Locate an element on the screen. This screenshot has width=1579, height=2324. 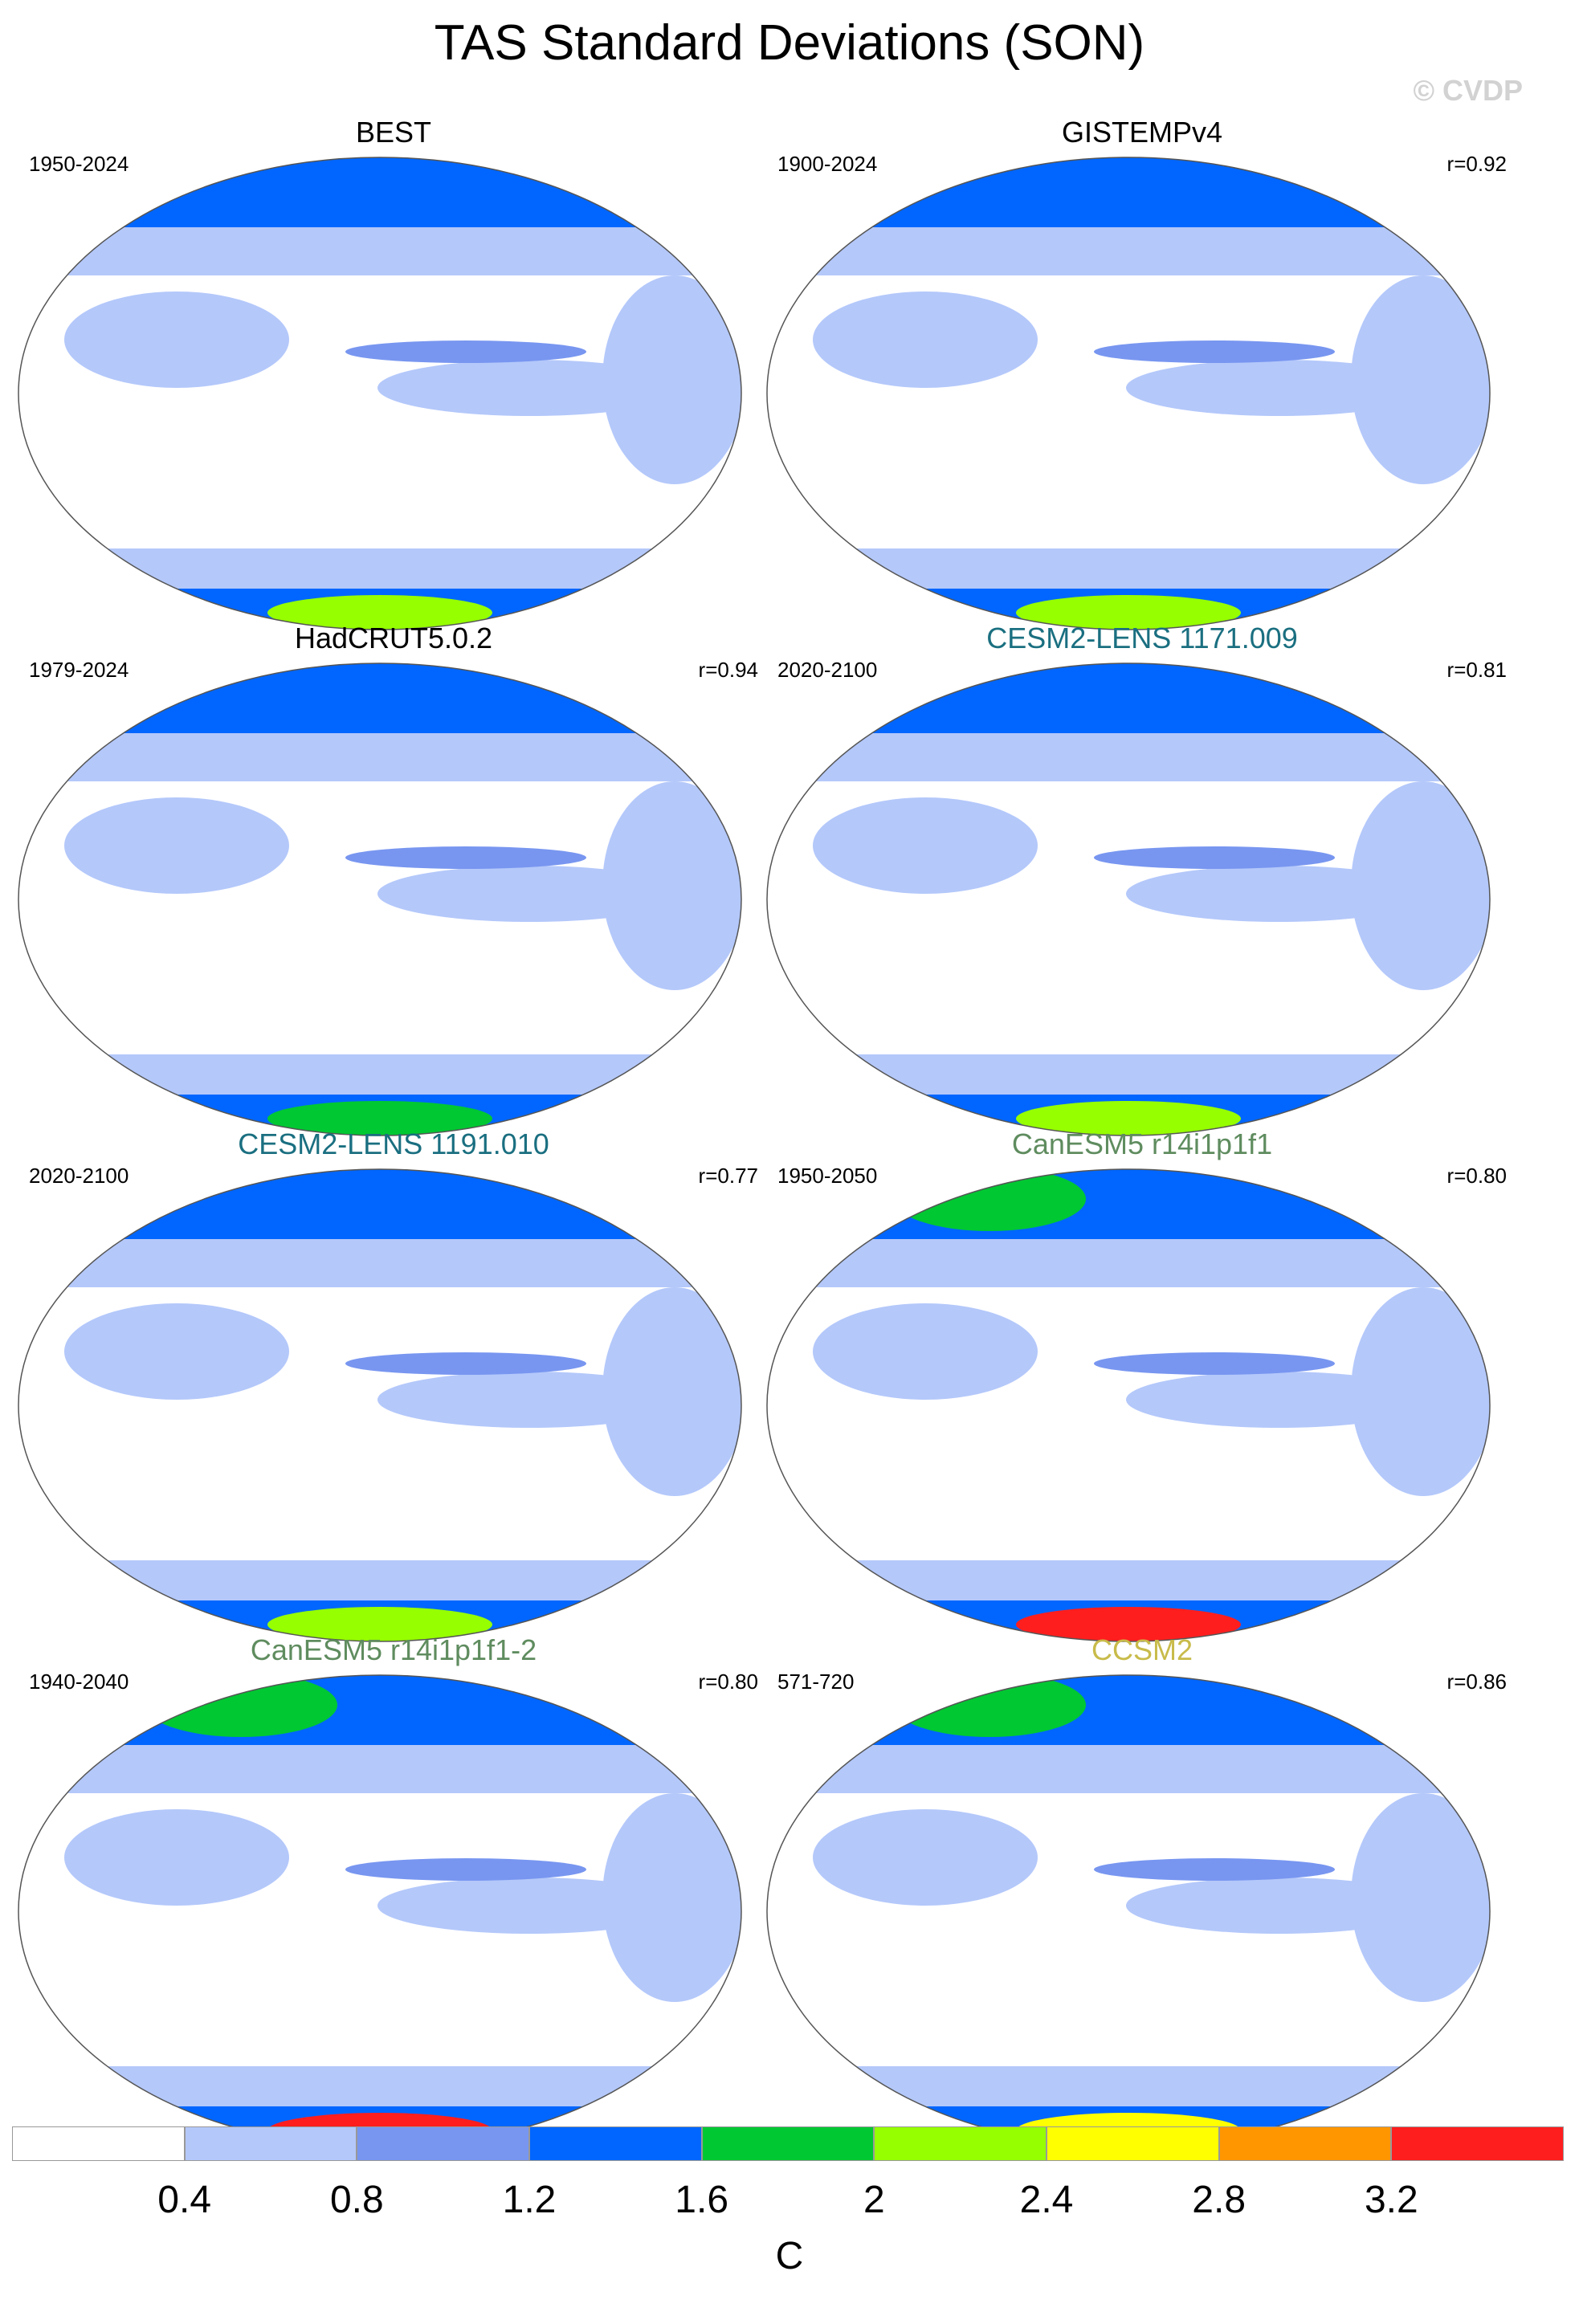
colorbar-level-label: 2.8 is located at coordinates (1219, 2200).